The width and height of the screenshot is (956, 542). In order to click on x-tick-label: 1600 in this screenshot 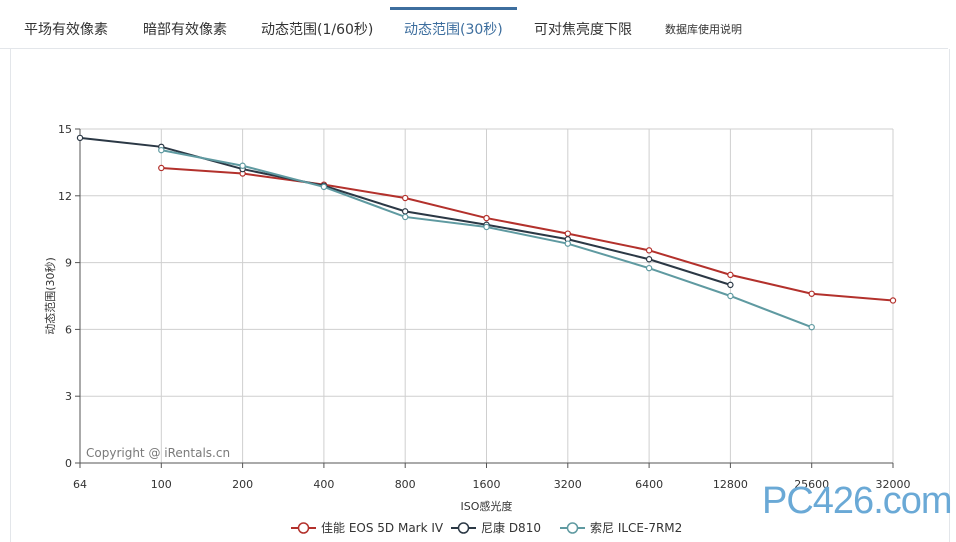, I will do `click(487, 484)`.